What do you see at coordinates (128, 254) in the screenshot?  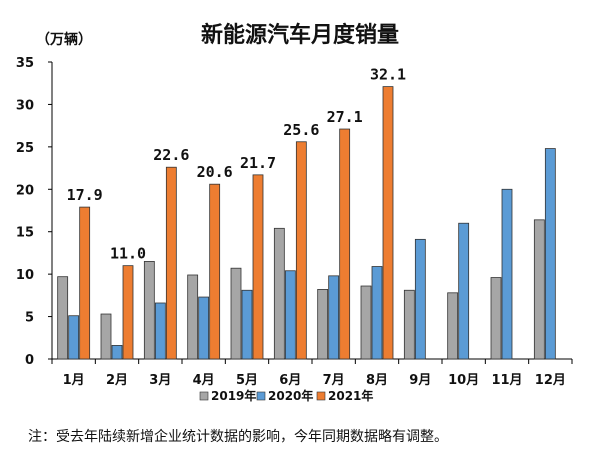 I see `data-label: 11.0` at bounding box center [128, 254].